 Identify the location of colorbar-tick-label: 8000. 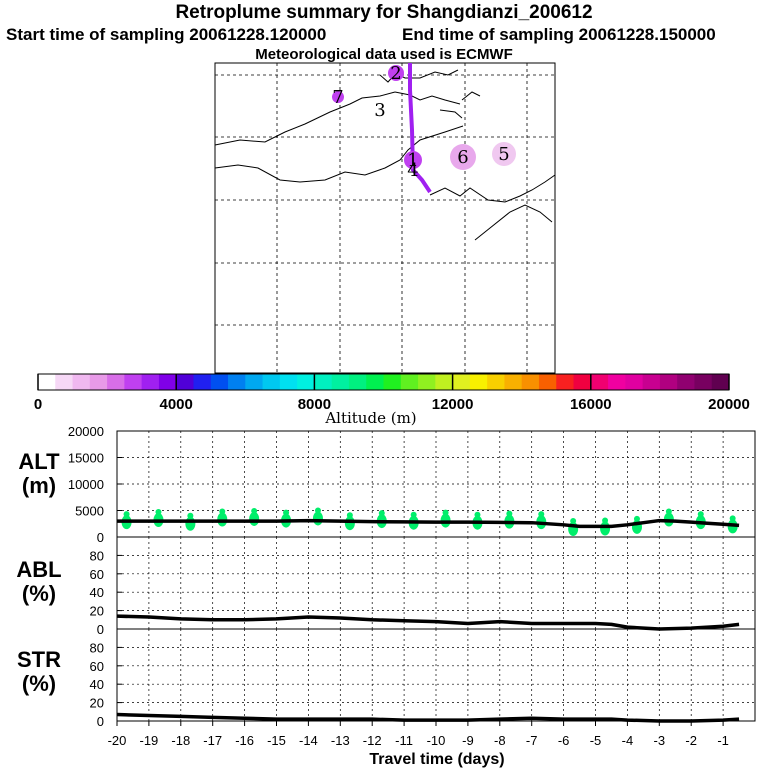
(314, 404).